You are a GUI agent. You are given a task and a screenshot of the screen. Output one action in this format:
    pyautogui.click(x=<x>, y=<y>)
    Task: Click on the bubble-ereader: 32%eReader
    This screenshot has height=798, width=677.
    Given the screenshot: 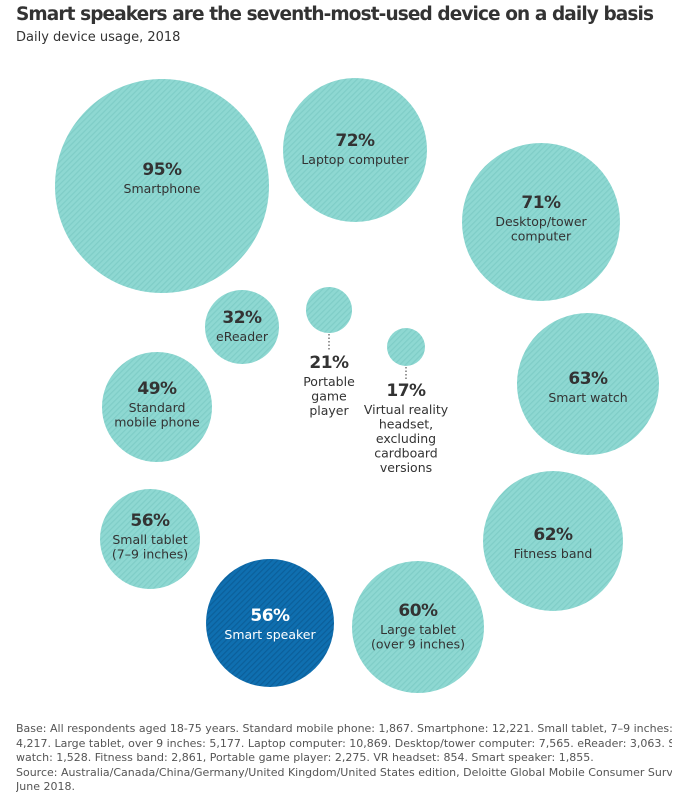 What is the action you would take?
    pyautogui.click(x=242, y=327)
    